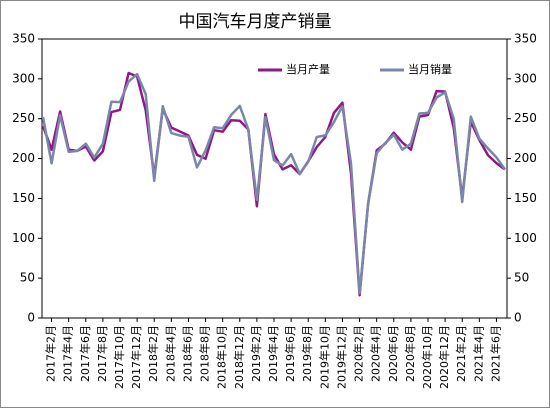 This screenshot has height=412, width=550. Describe the element at coordinates (341, 357) in the screenshot. I see `x-tick-label: 2019年12月` at that location.